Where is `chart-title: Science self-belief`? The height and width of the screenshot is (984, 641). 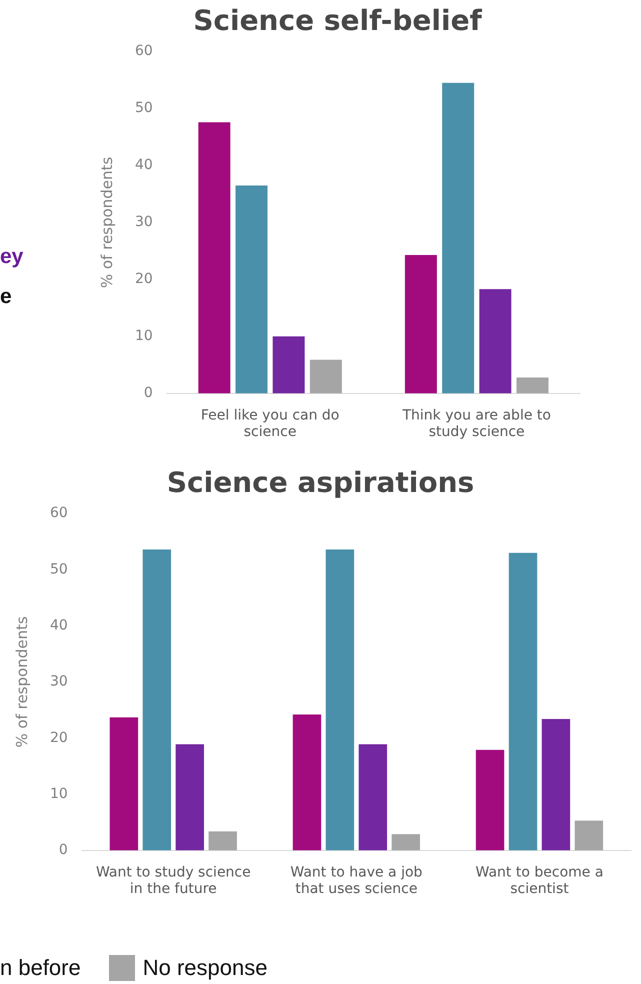
chart-title: Science self-belief is located at coordinates (338, 21).